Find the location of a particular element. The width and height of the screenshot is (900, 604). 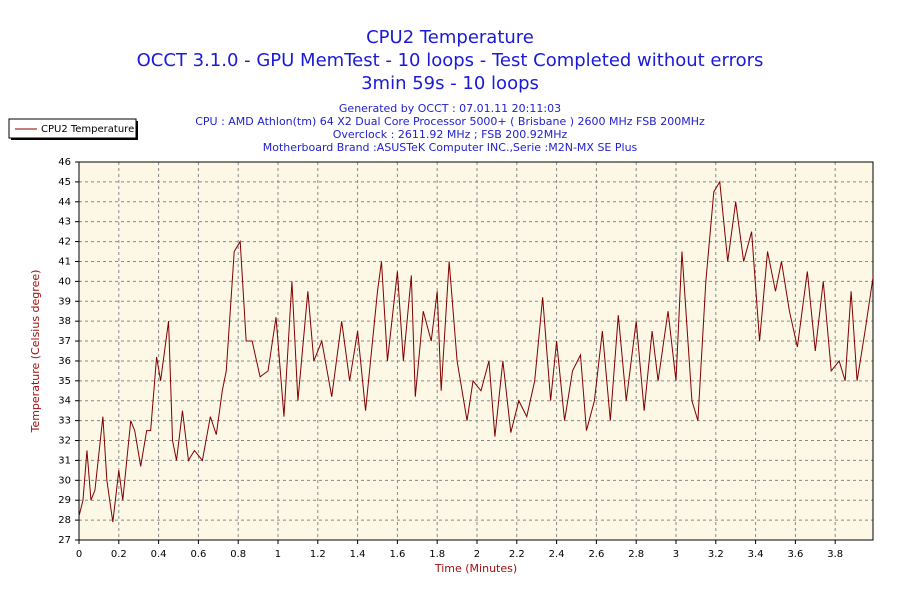

x-tick-label: 2 is located at coordinates (477, 554).